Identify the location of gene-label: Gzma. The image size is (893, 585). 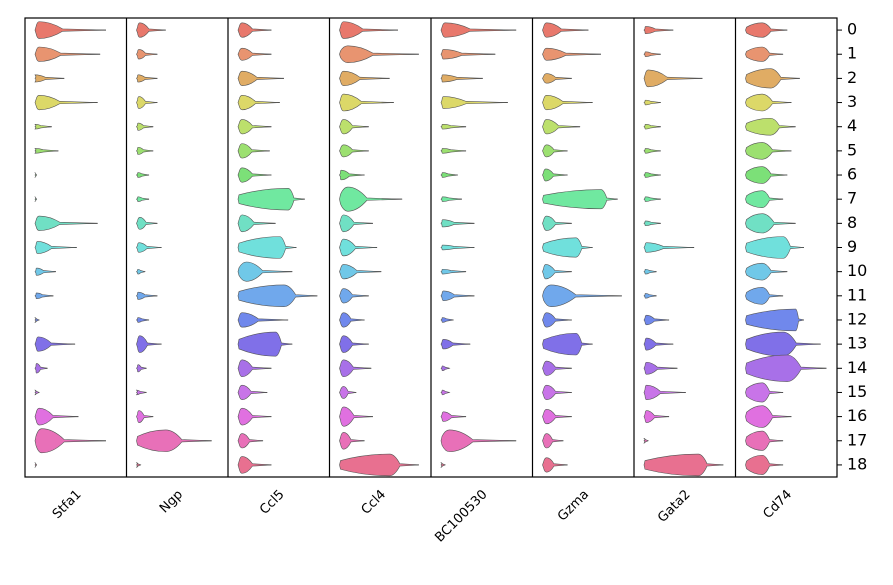
(573, 505).